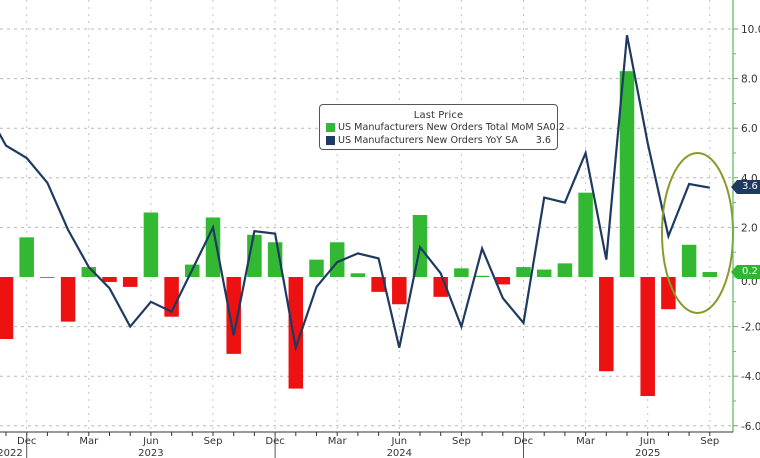 This screenshot has width=760, height=458. What do you see at coordinates (150, 453) in the screenshot?
I see `svg-text: 2023` at bounding box center [150, 453].